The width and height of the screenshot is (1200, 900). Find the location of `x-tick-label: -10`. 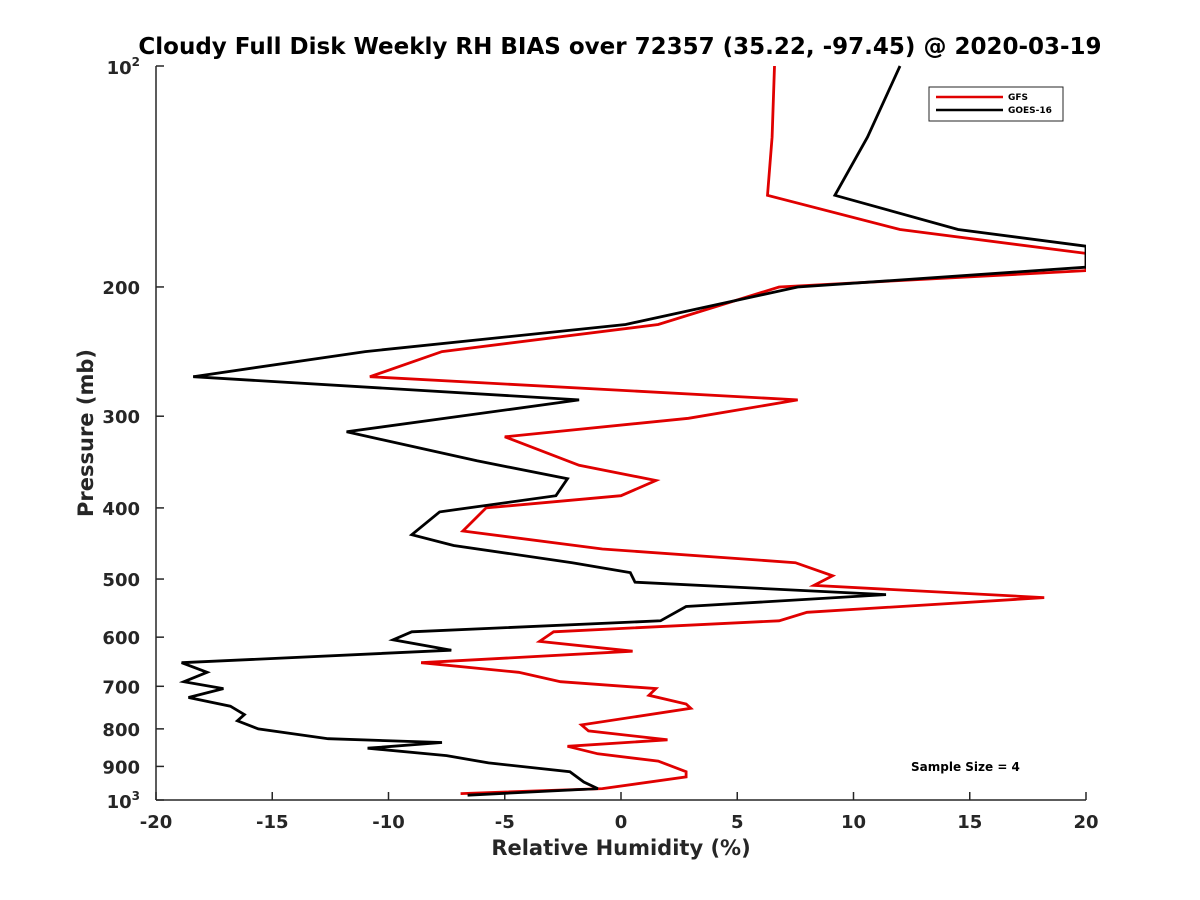

x-tick-label: -10 is located at coordinates (388, 822).